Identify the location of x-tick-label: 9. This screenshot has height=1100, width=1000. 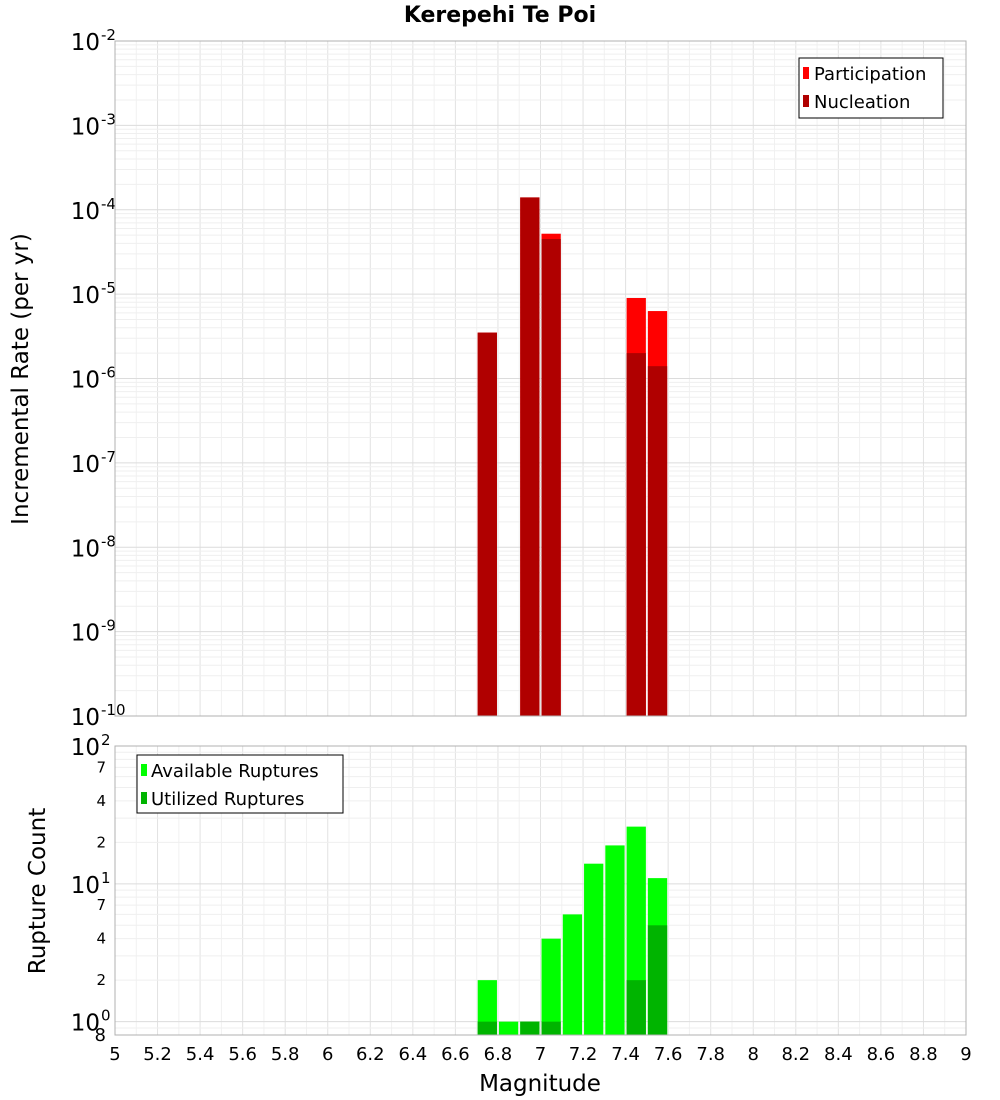
(965, 1054).